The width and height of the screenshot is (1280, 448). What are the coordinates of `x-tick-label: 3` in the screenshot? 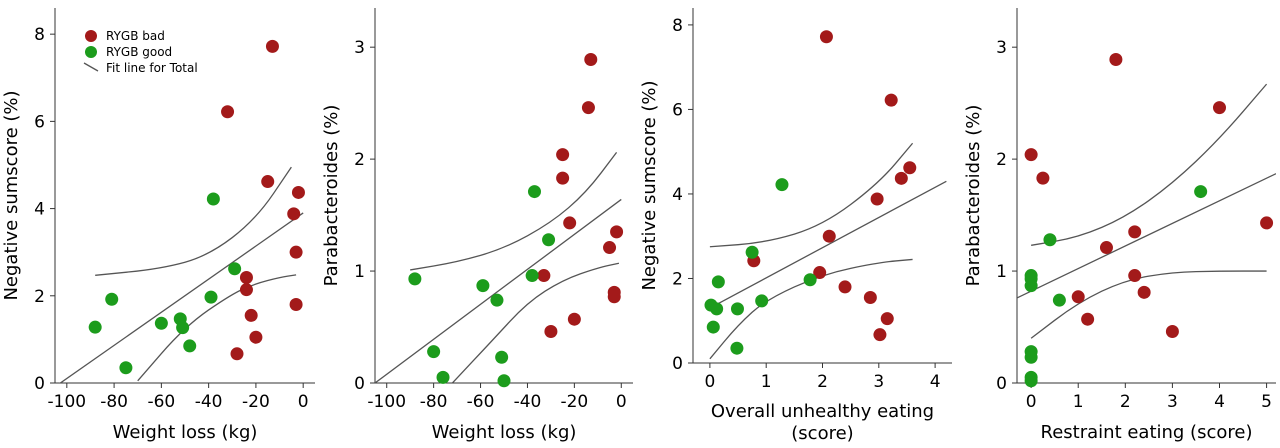 It's located at (878, 382).